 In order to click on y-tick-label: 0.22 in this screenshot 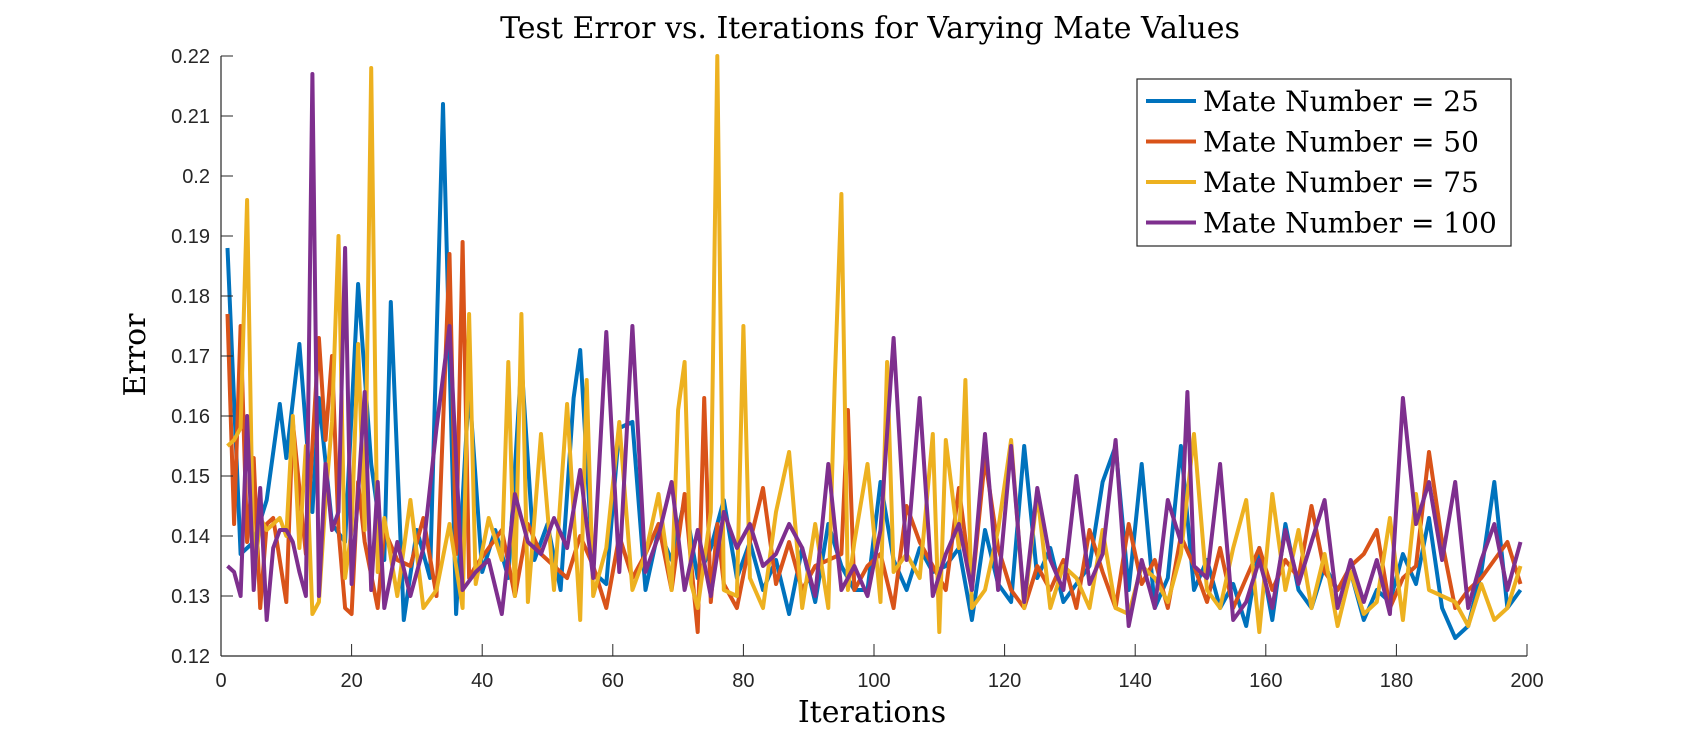, I will do `click(190, 57)`.